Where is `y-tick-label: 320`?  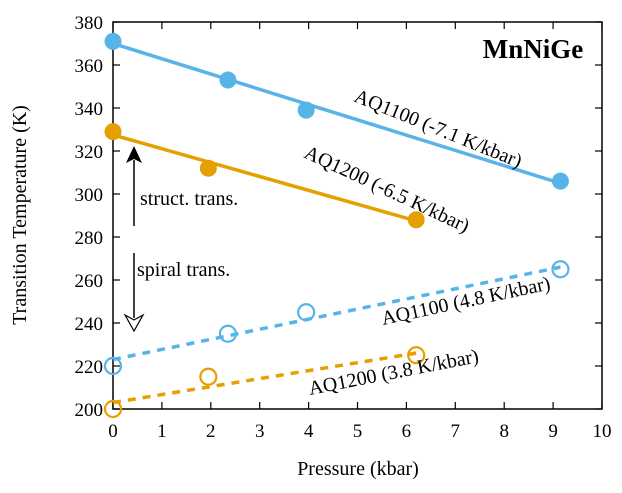 y-tick-label: 320 is located at coordinates (89, 152).